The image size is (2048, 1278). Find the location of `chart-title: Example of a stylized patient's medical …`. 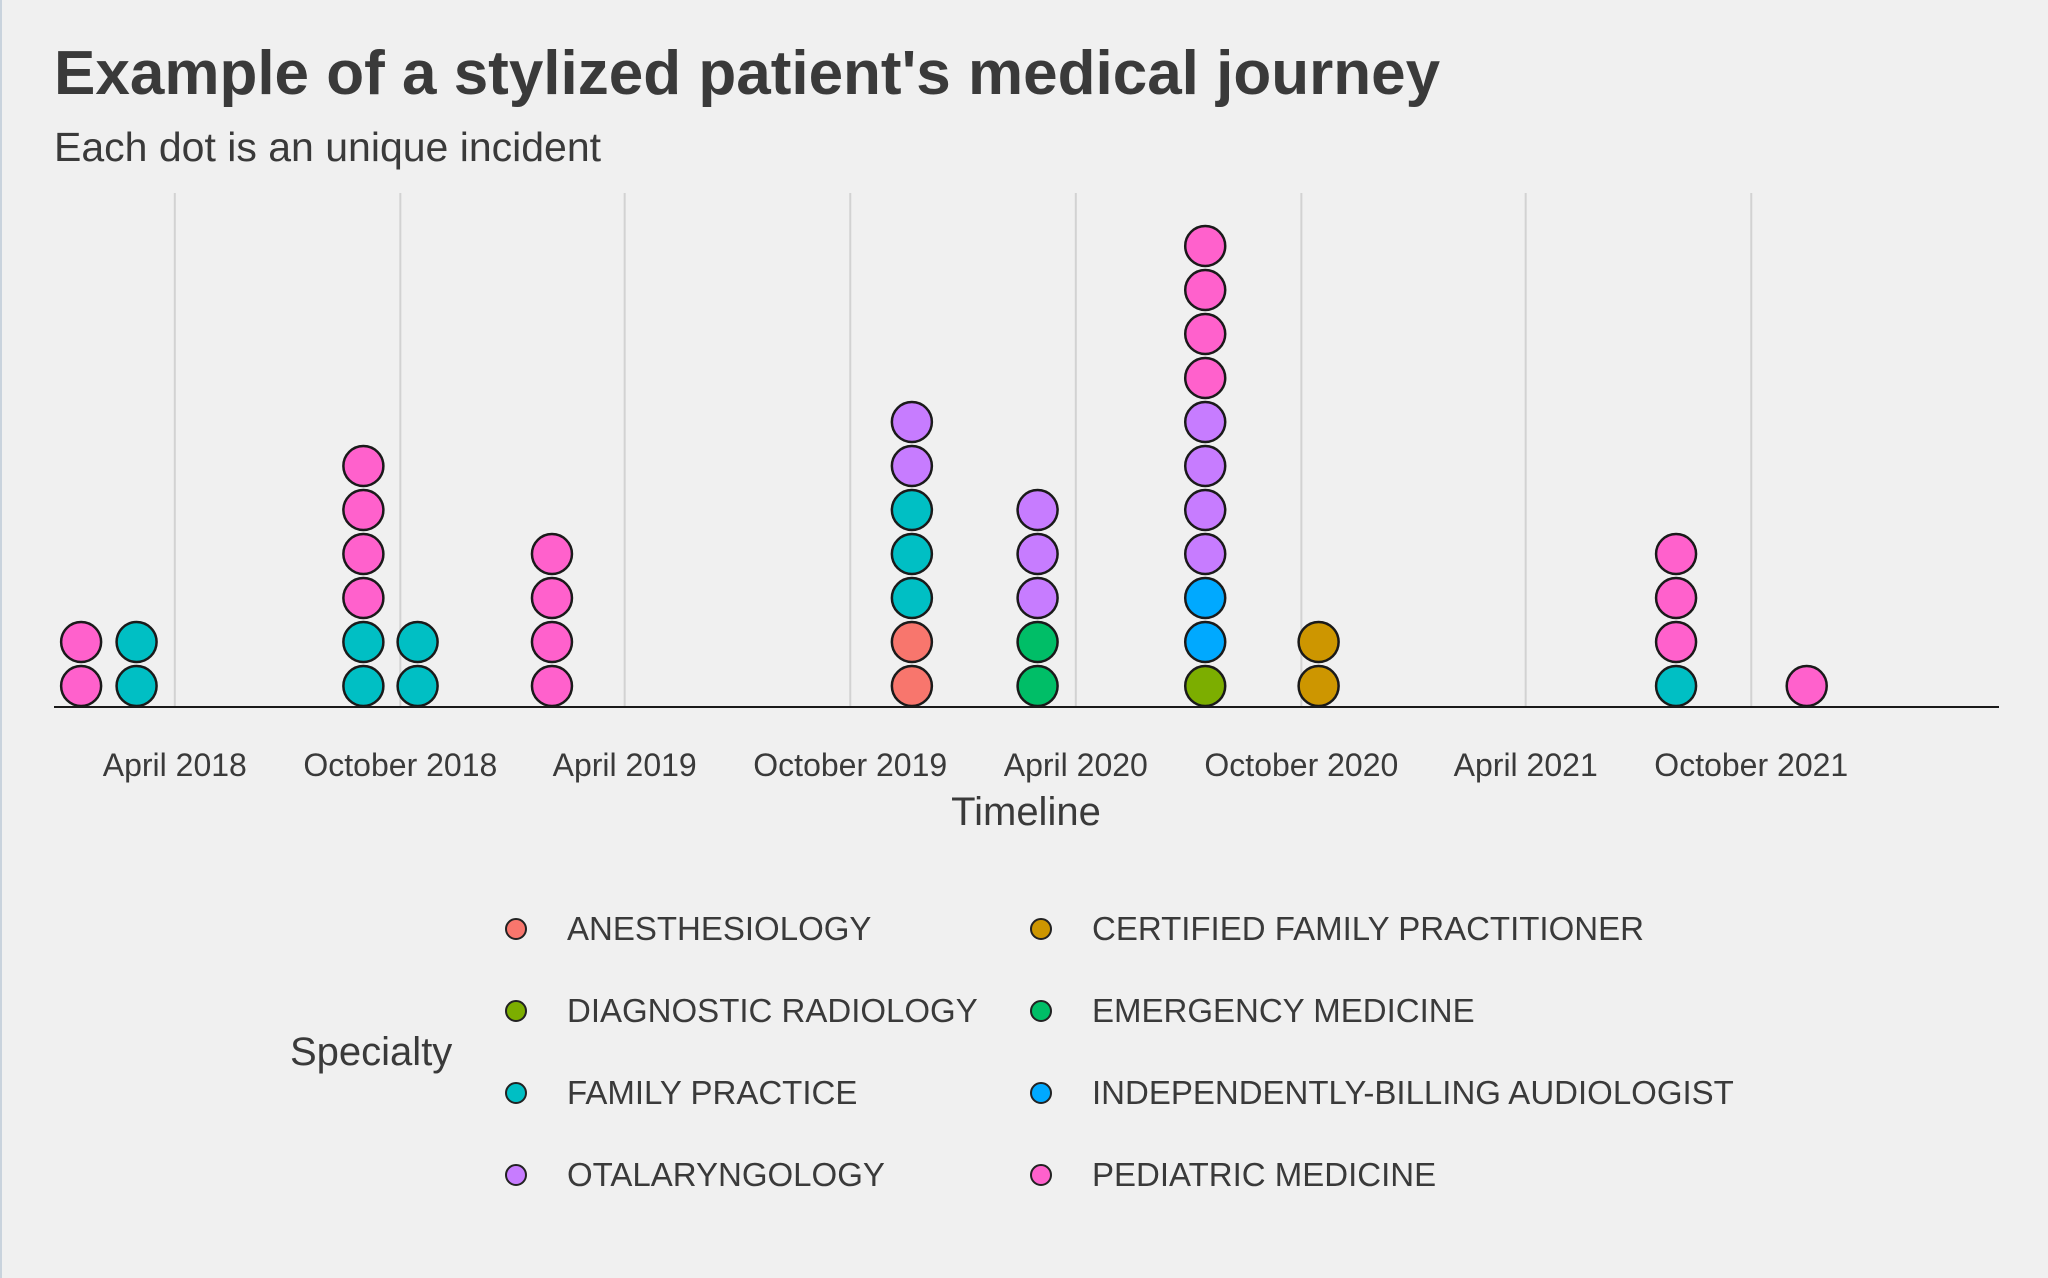

chart-title: Example of a stylized patient's medical … is located at coordinates (747, 73).